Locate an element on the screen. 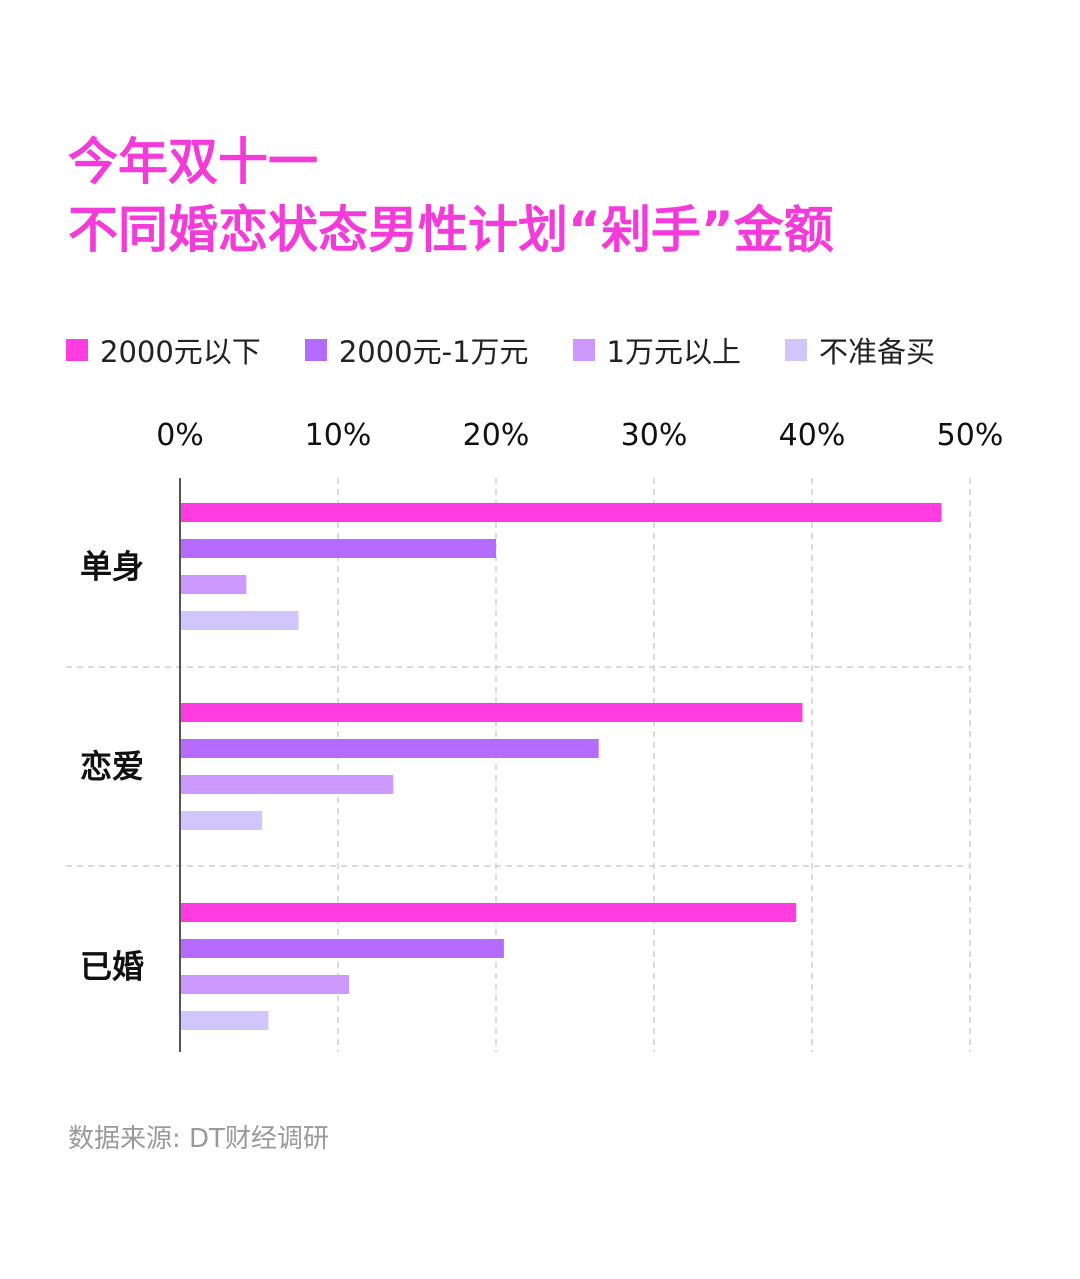  legend-item-10000-above: 1万元以上 is located at coordinates (656, 350).